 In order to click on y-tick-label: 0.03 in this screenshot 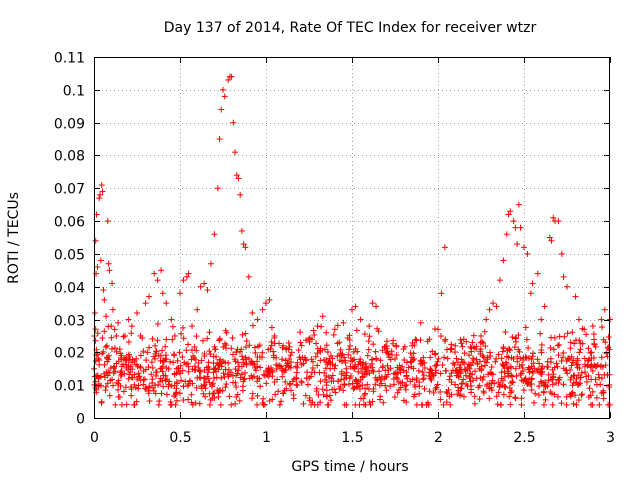, I will do `click(69, 322)`.